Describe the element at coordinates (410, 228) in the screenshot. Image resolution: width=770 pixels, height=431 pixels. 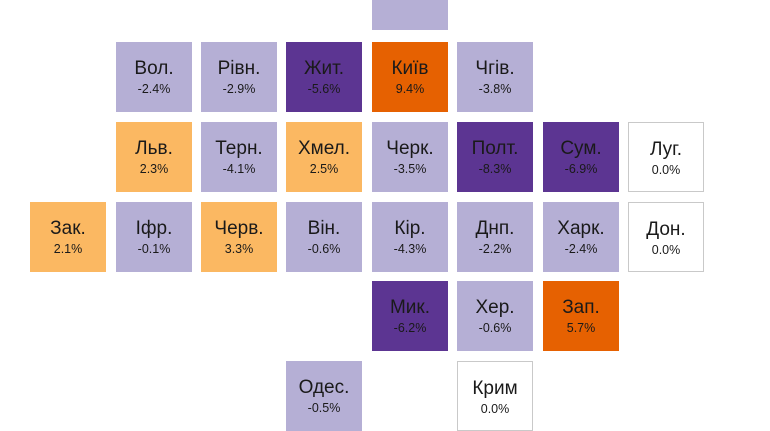
I see `region-name: Кір.` at that location.